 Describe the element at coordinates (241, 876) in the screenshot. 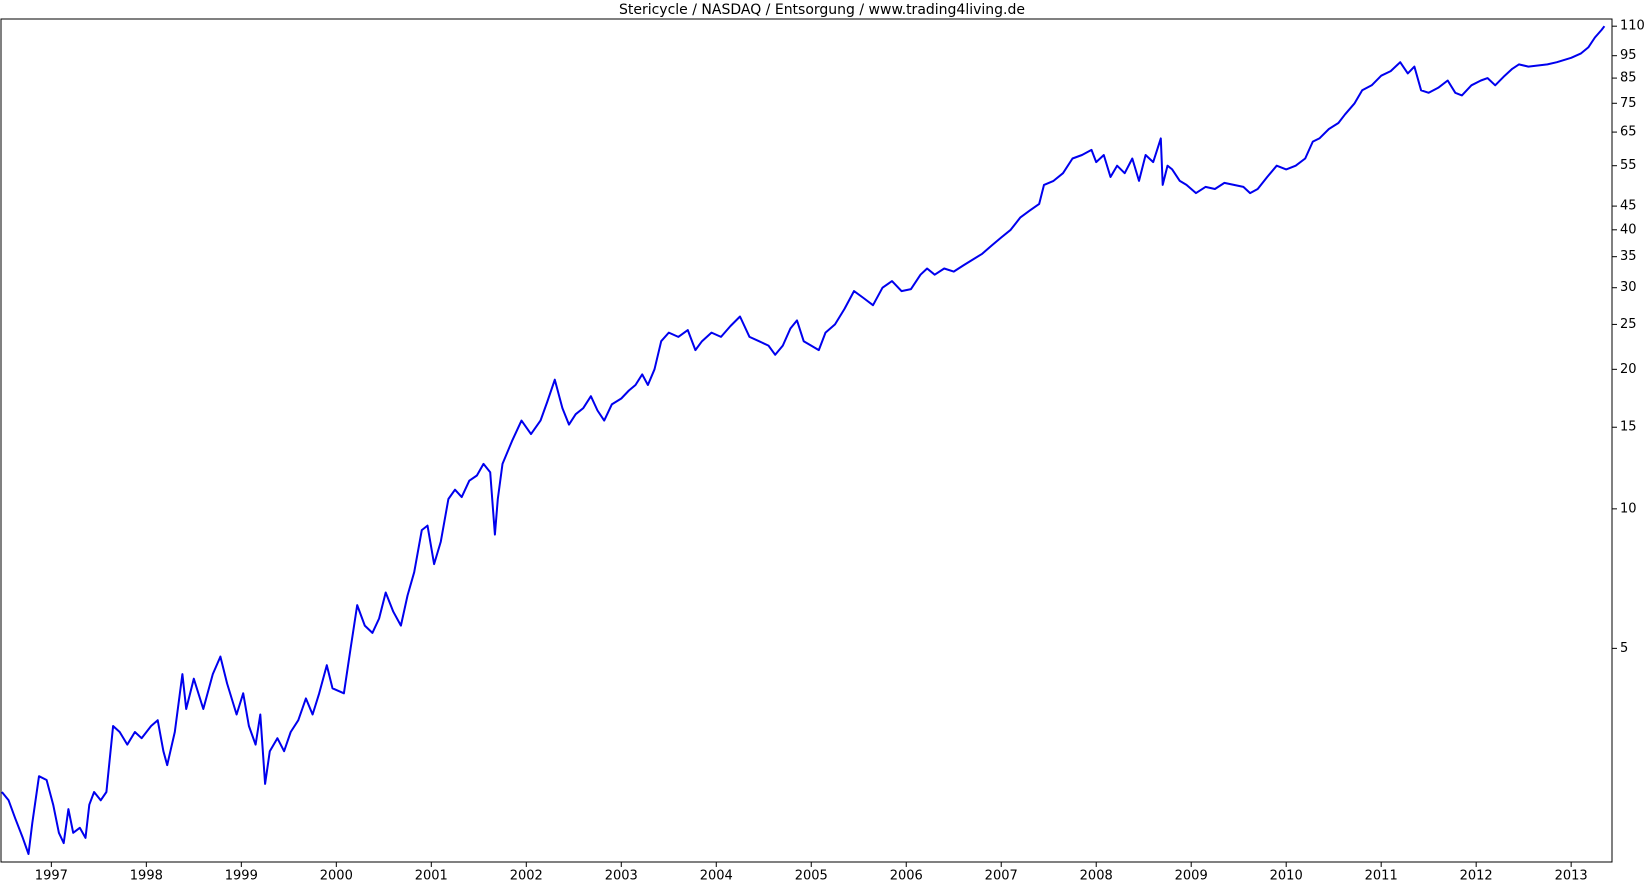

I see `x-tick-label: 1999` at that location.